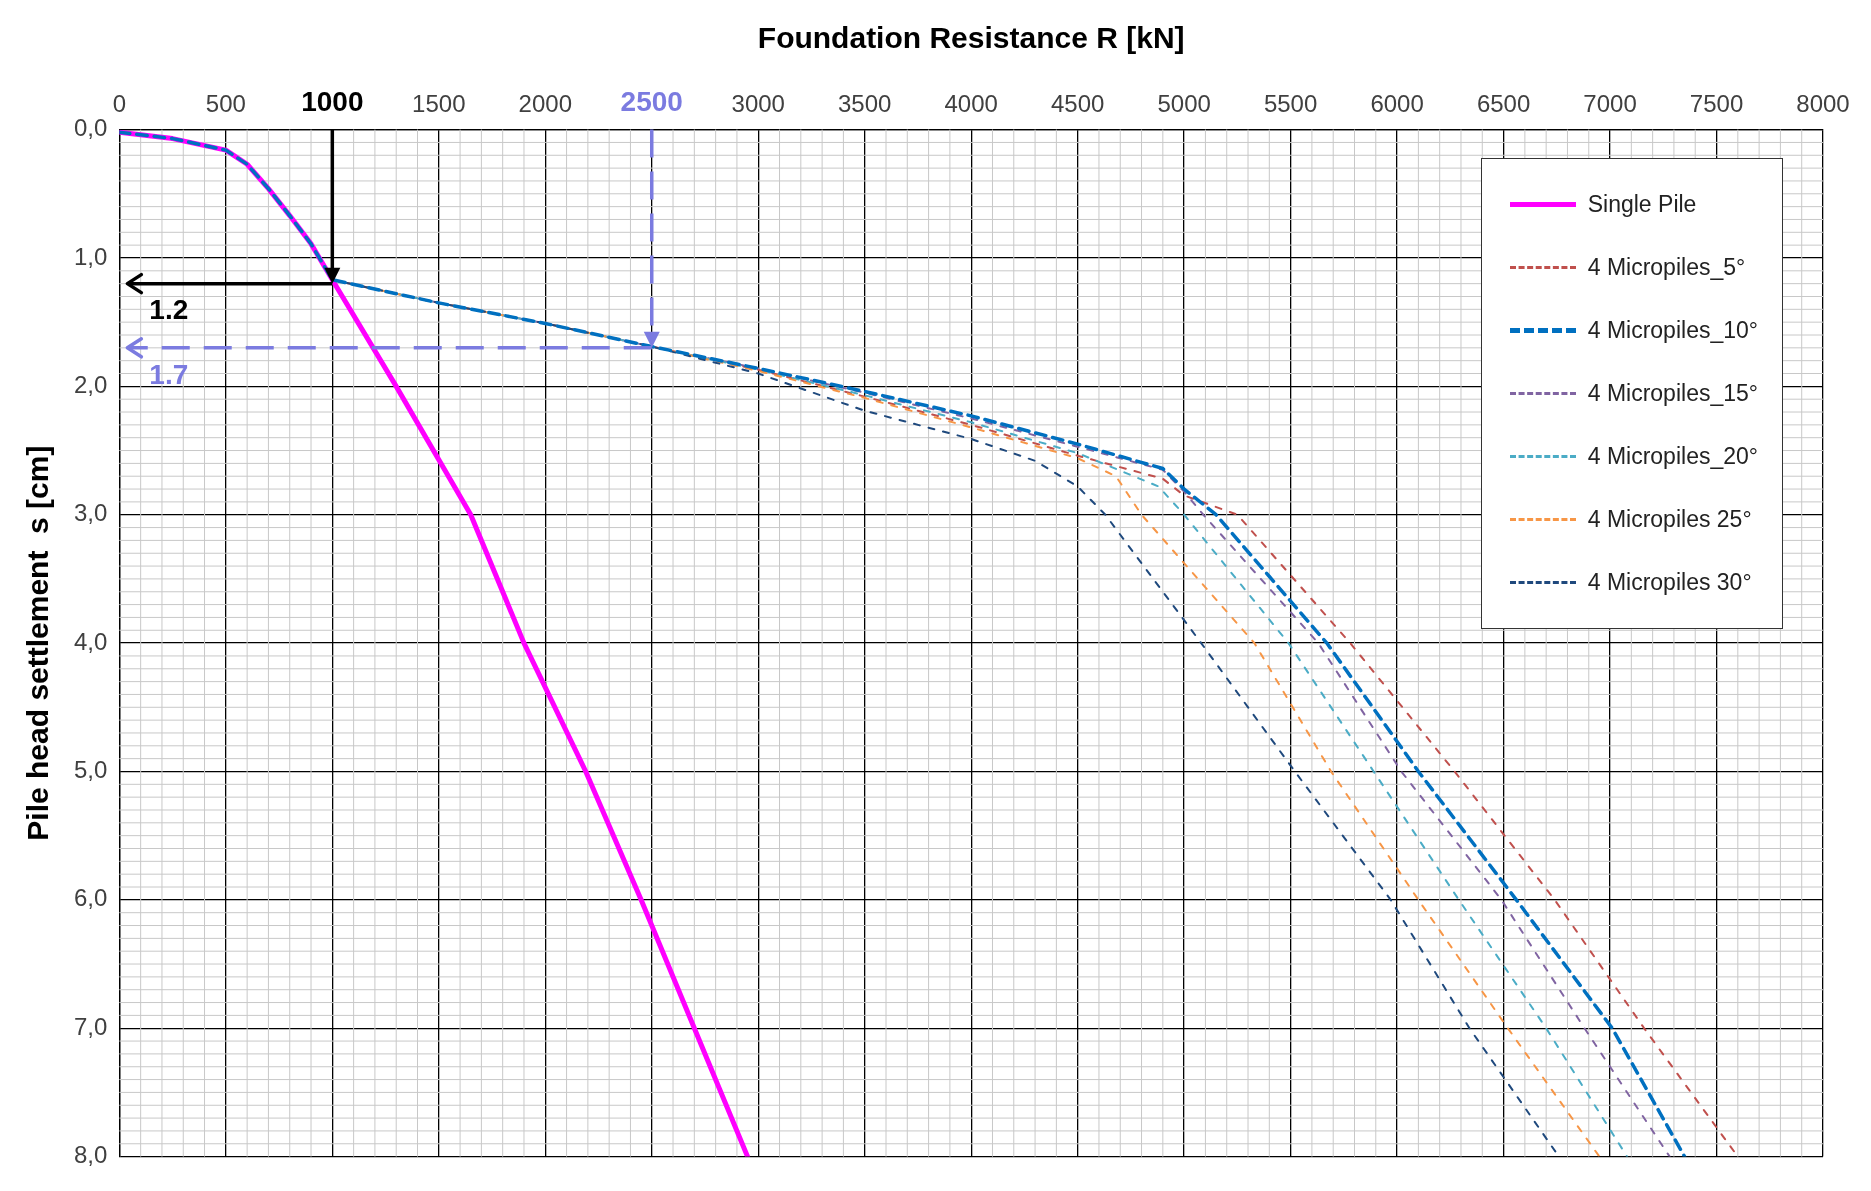  Describe the element at coordinates (1184, 103) in the screenshot. I see `x-tick-label: 5000` at that location.